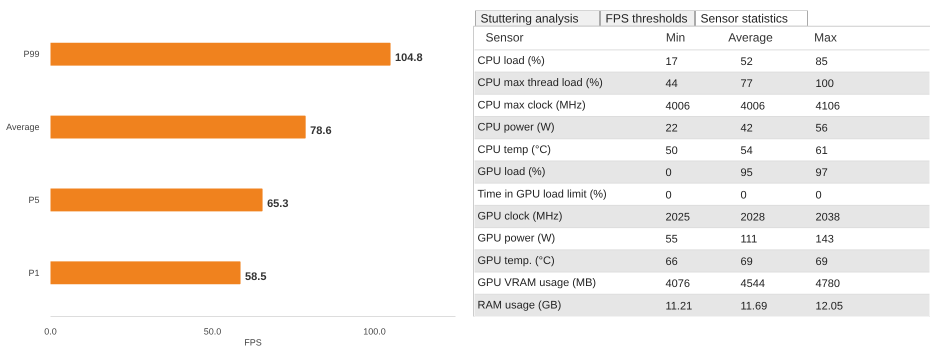  What do you see at coordinates (34, 199) in the screenshot?
I see `y-tick-label: P5` at bounding box center [34, 199].